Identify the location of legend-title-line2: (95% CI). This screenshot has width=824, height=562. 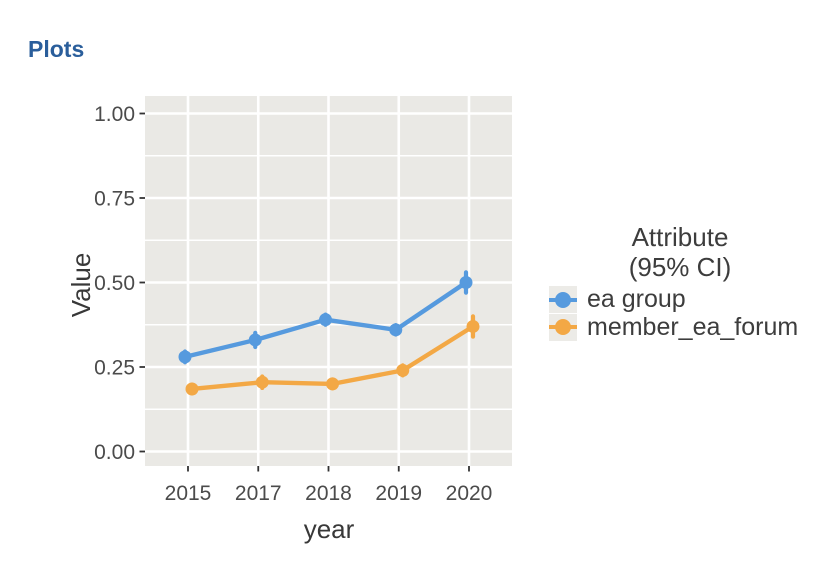
(680, 267).